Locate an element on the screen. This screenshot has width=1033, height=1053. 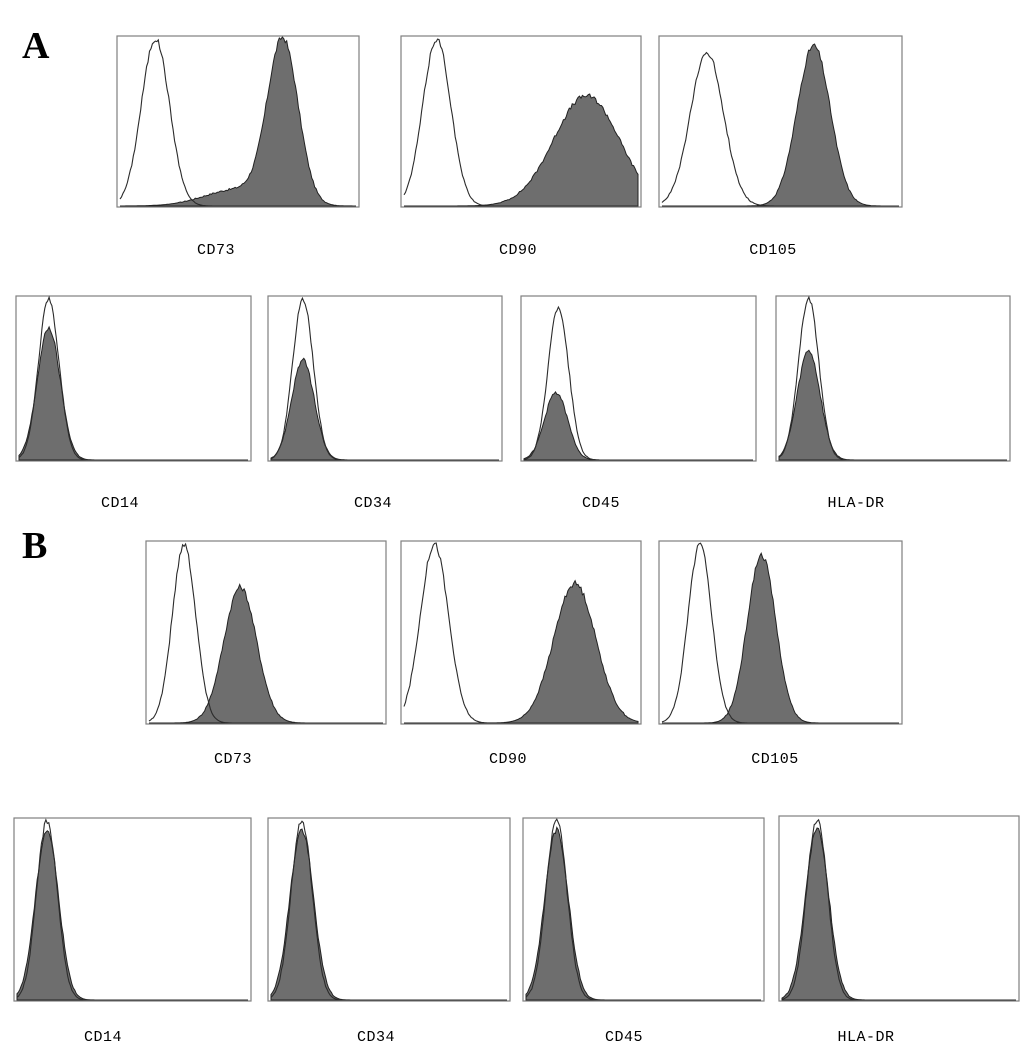
histogram-b-cd73: CD73 is located at coordinates (266, 654).